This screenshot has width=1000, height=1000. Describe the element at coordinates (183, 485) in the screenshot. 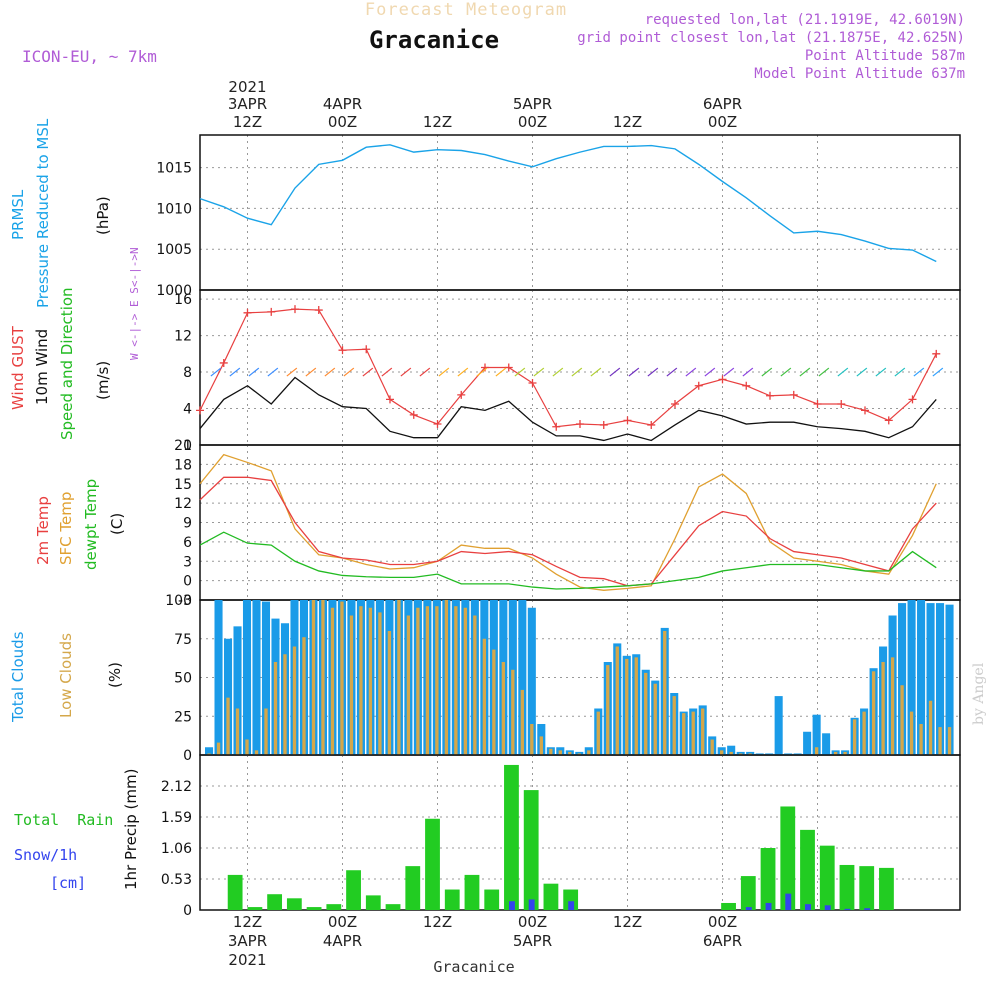

I see `y-tick-label: 15` at that location.